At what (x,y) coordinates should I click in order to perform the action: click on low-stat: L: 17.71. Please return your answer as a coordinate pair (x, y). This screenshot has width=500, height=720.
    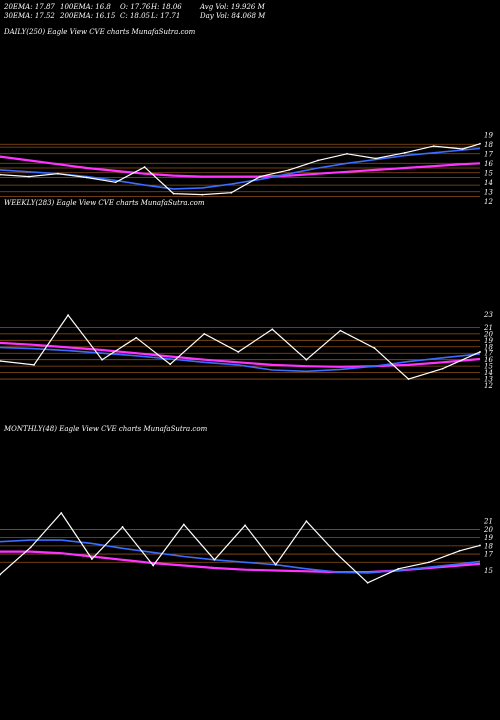
    Looking at the image, I should click on (166, 16).